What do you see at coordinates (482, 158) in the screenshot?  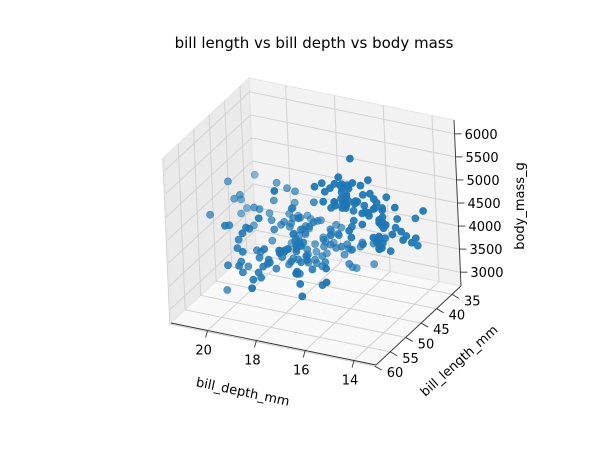 I see `z-tick-label: 5500` at bounding box center [482, 158].